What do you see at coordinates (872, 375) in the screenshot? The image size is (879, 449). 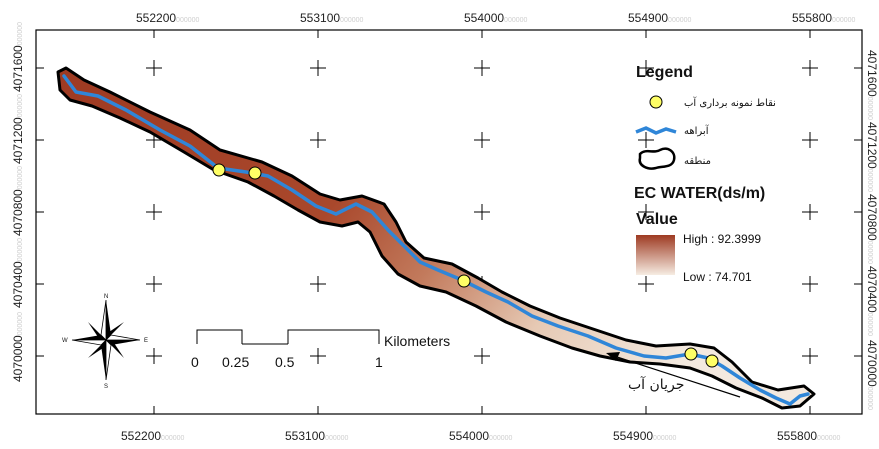 I see `y-tick-right: 4070000000000` at bounding box center [872, 375].